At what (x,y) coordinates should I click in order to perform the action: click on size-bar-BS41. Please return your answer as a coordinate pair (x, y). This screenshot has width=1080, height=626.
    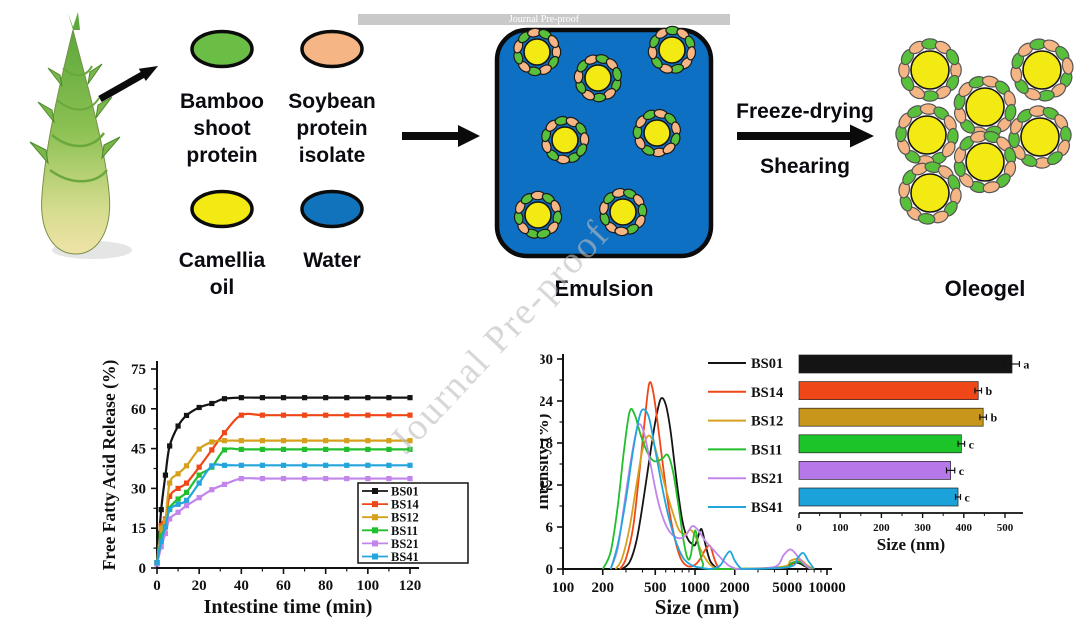
    Looking at the image, I should click on (878, 497).